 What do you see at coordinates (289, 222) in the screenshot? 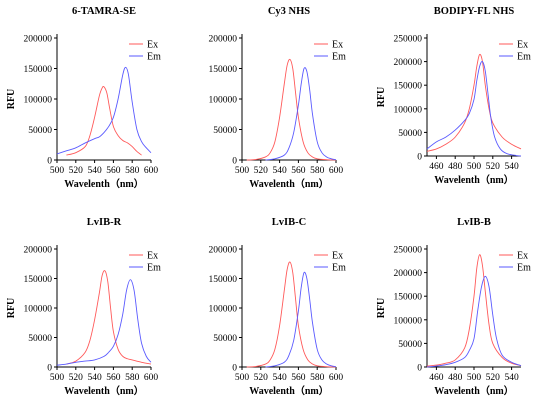
I see `panel-title: LvIB-C` at bounding box center [289, 222].